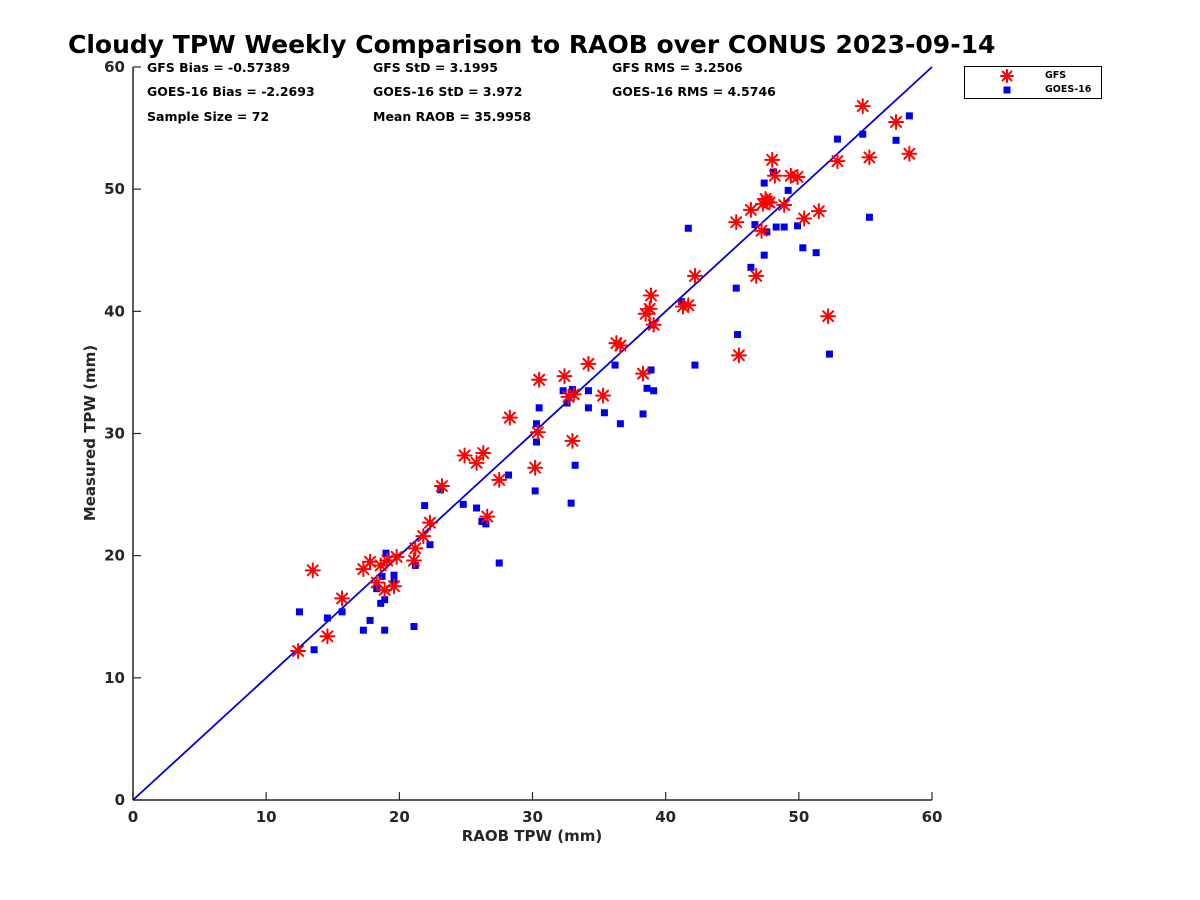 The image size is (1200, 900). What do you see at coordinates (532, 836) in the screenshot?
I see `x-axis-label: RAOB TPW (mm)` at bounding box center [532, 836].